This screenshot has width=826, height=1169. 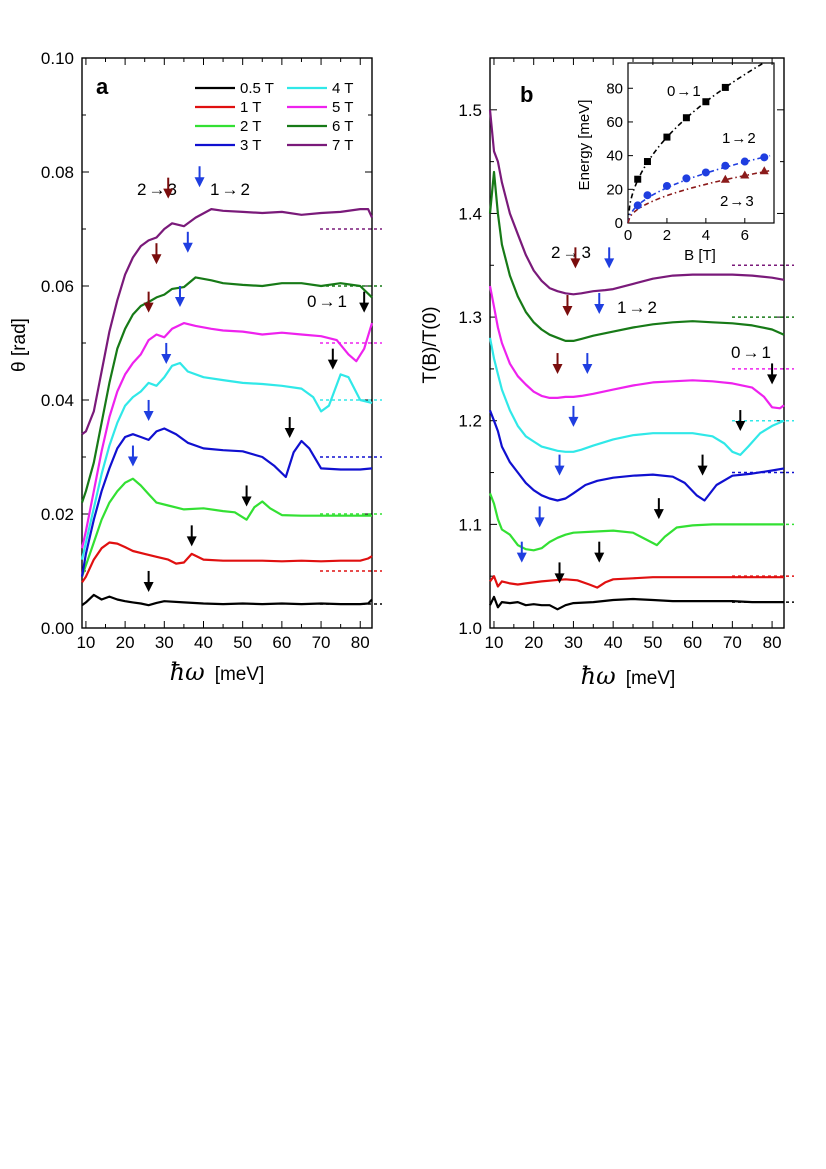 I want to click on inset-x-tick-label: 4, so click(x=706, y=235).